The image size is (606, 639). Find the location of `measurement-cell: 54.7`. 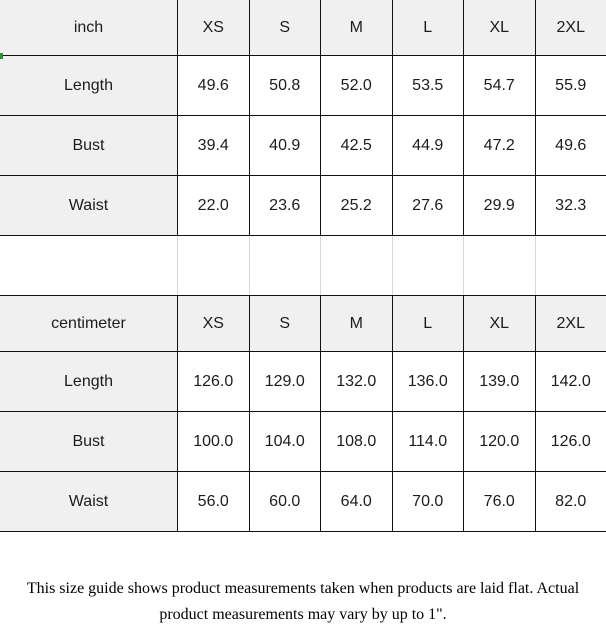

measurement-cell: 54.7 is located at coordinates (500, 85).